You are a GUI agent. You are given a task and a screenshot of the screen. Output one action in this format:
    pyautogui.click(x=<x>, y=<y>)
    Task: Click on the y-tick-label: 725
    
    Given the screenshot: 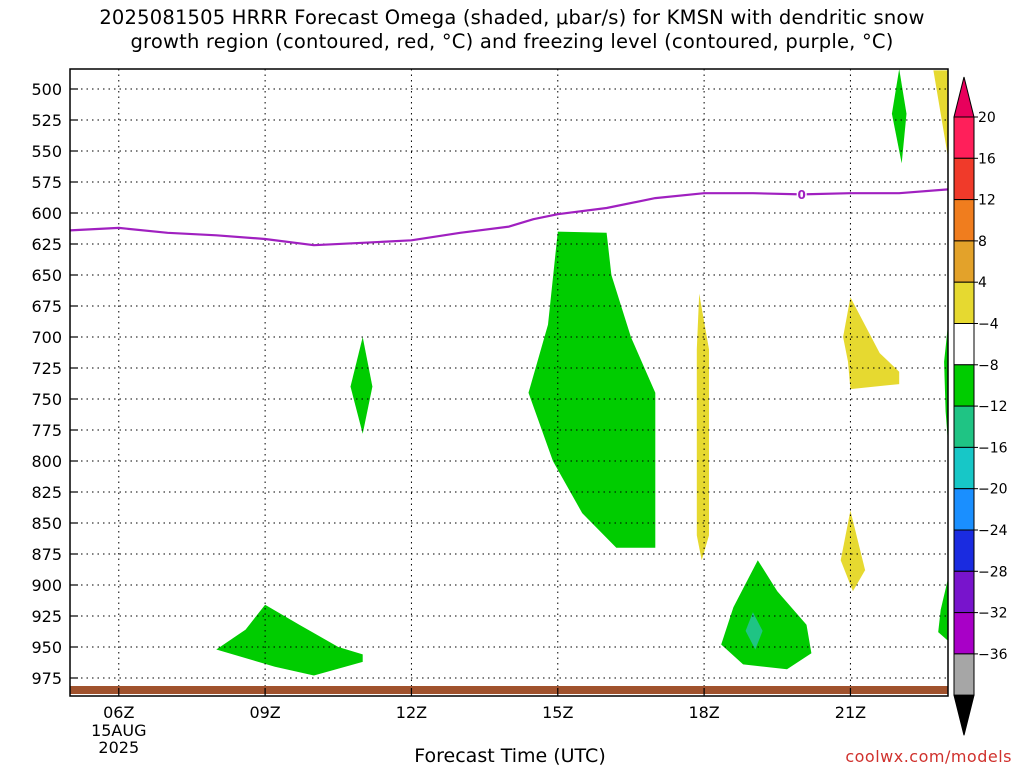 What is the action you would take?
    pyautogui.click(x=46, y=368)
    